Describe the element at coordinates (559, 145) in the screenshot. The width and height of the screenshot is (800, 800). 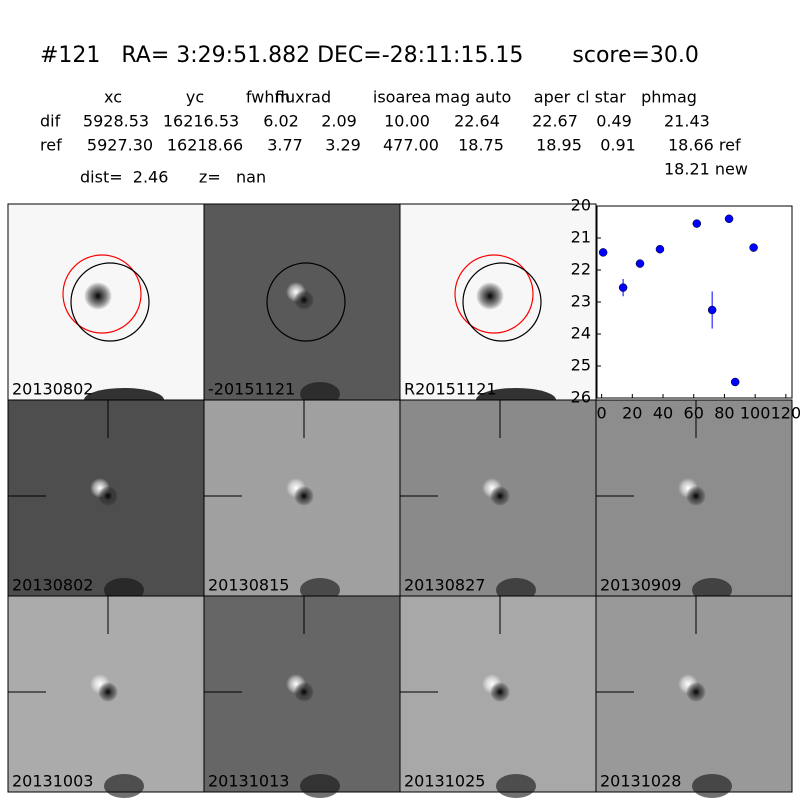
I see `cell: 18.95` at that location.